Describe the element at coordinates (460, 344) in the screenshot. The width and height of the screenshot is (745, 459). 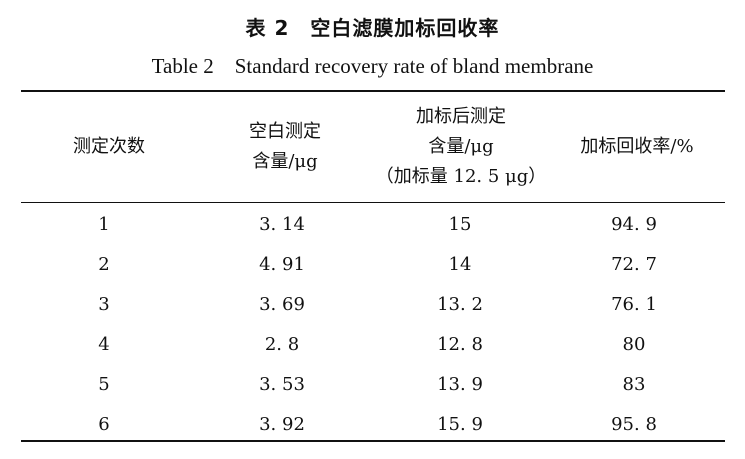
I see `table-cell: 12. 8` at that location.